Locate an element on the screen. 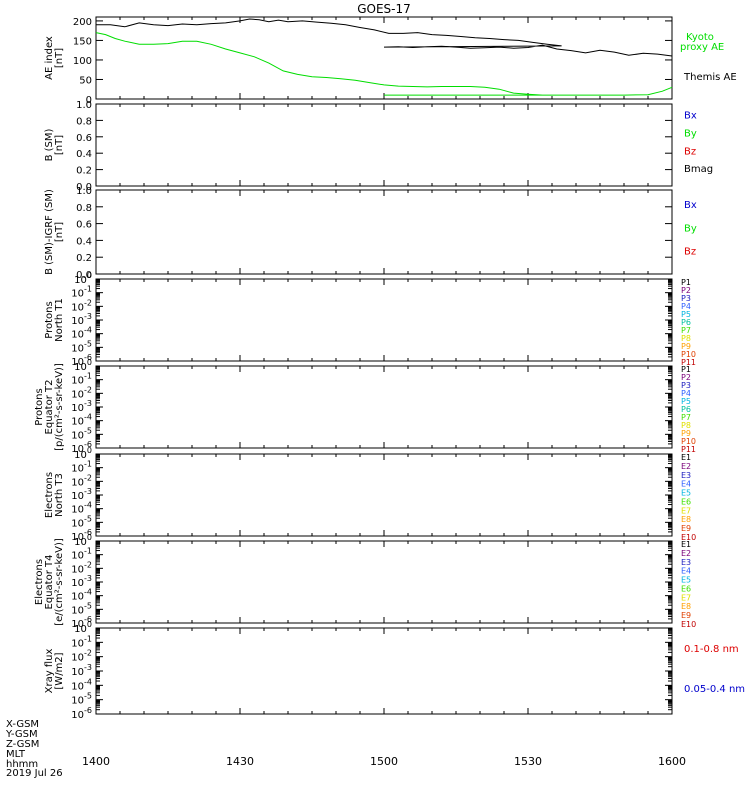 This screenshot has width=750, height=800. y-axis-label: [W/m2] is located at coordinates (59, 670).